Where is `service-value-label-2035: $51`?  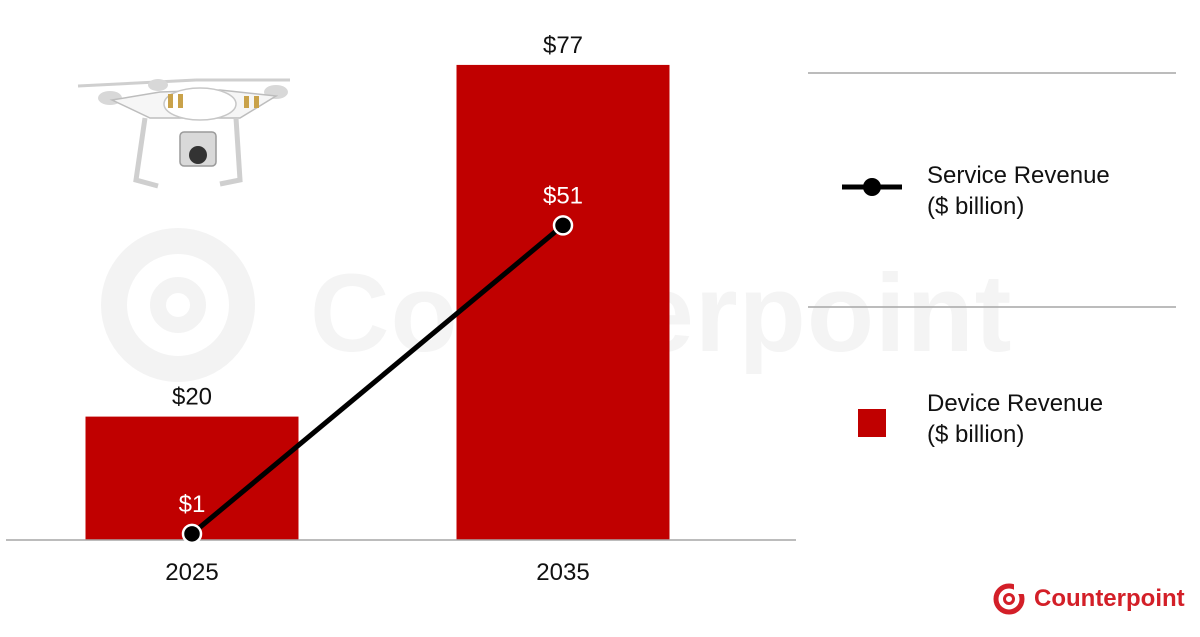 service-value-label-2035: $51 is located at coordinates (563, 195).